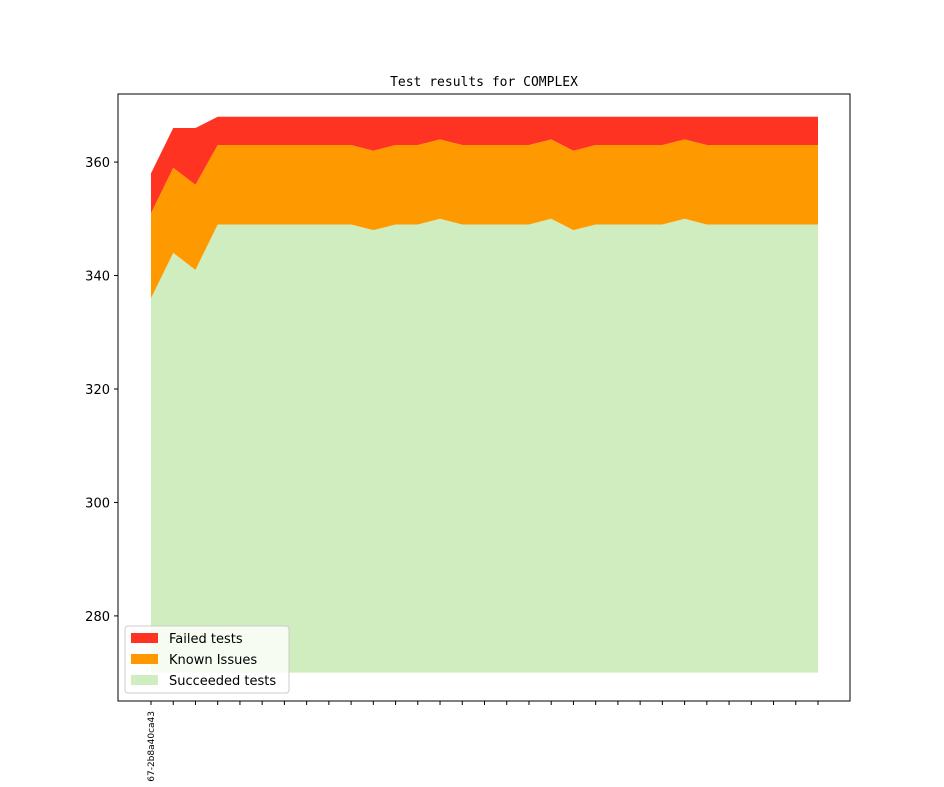 This screenshot has height=787, width=944. I want to click on x-tick-label: 67-2b8a40ca43, so click(152, 746).